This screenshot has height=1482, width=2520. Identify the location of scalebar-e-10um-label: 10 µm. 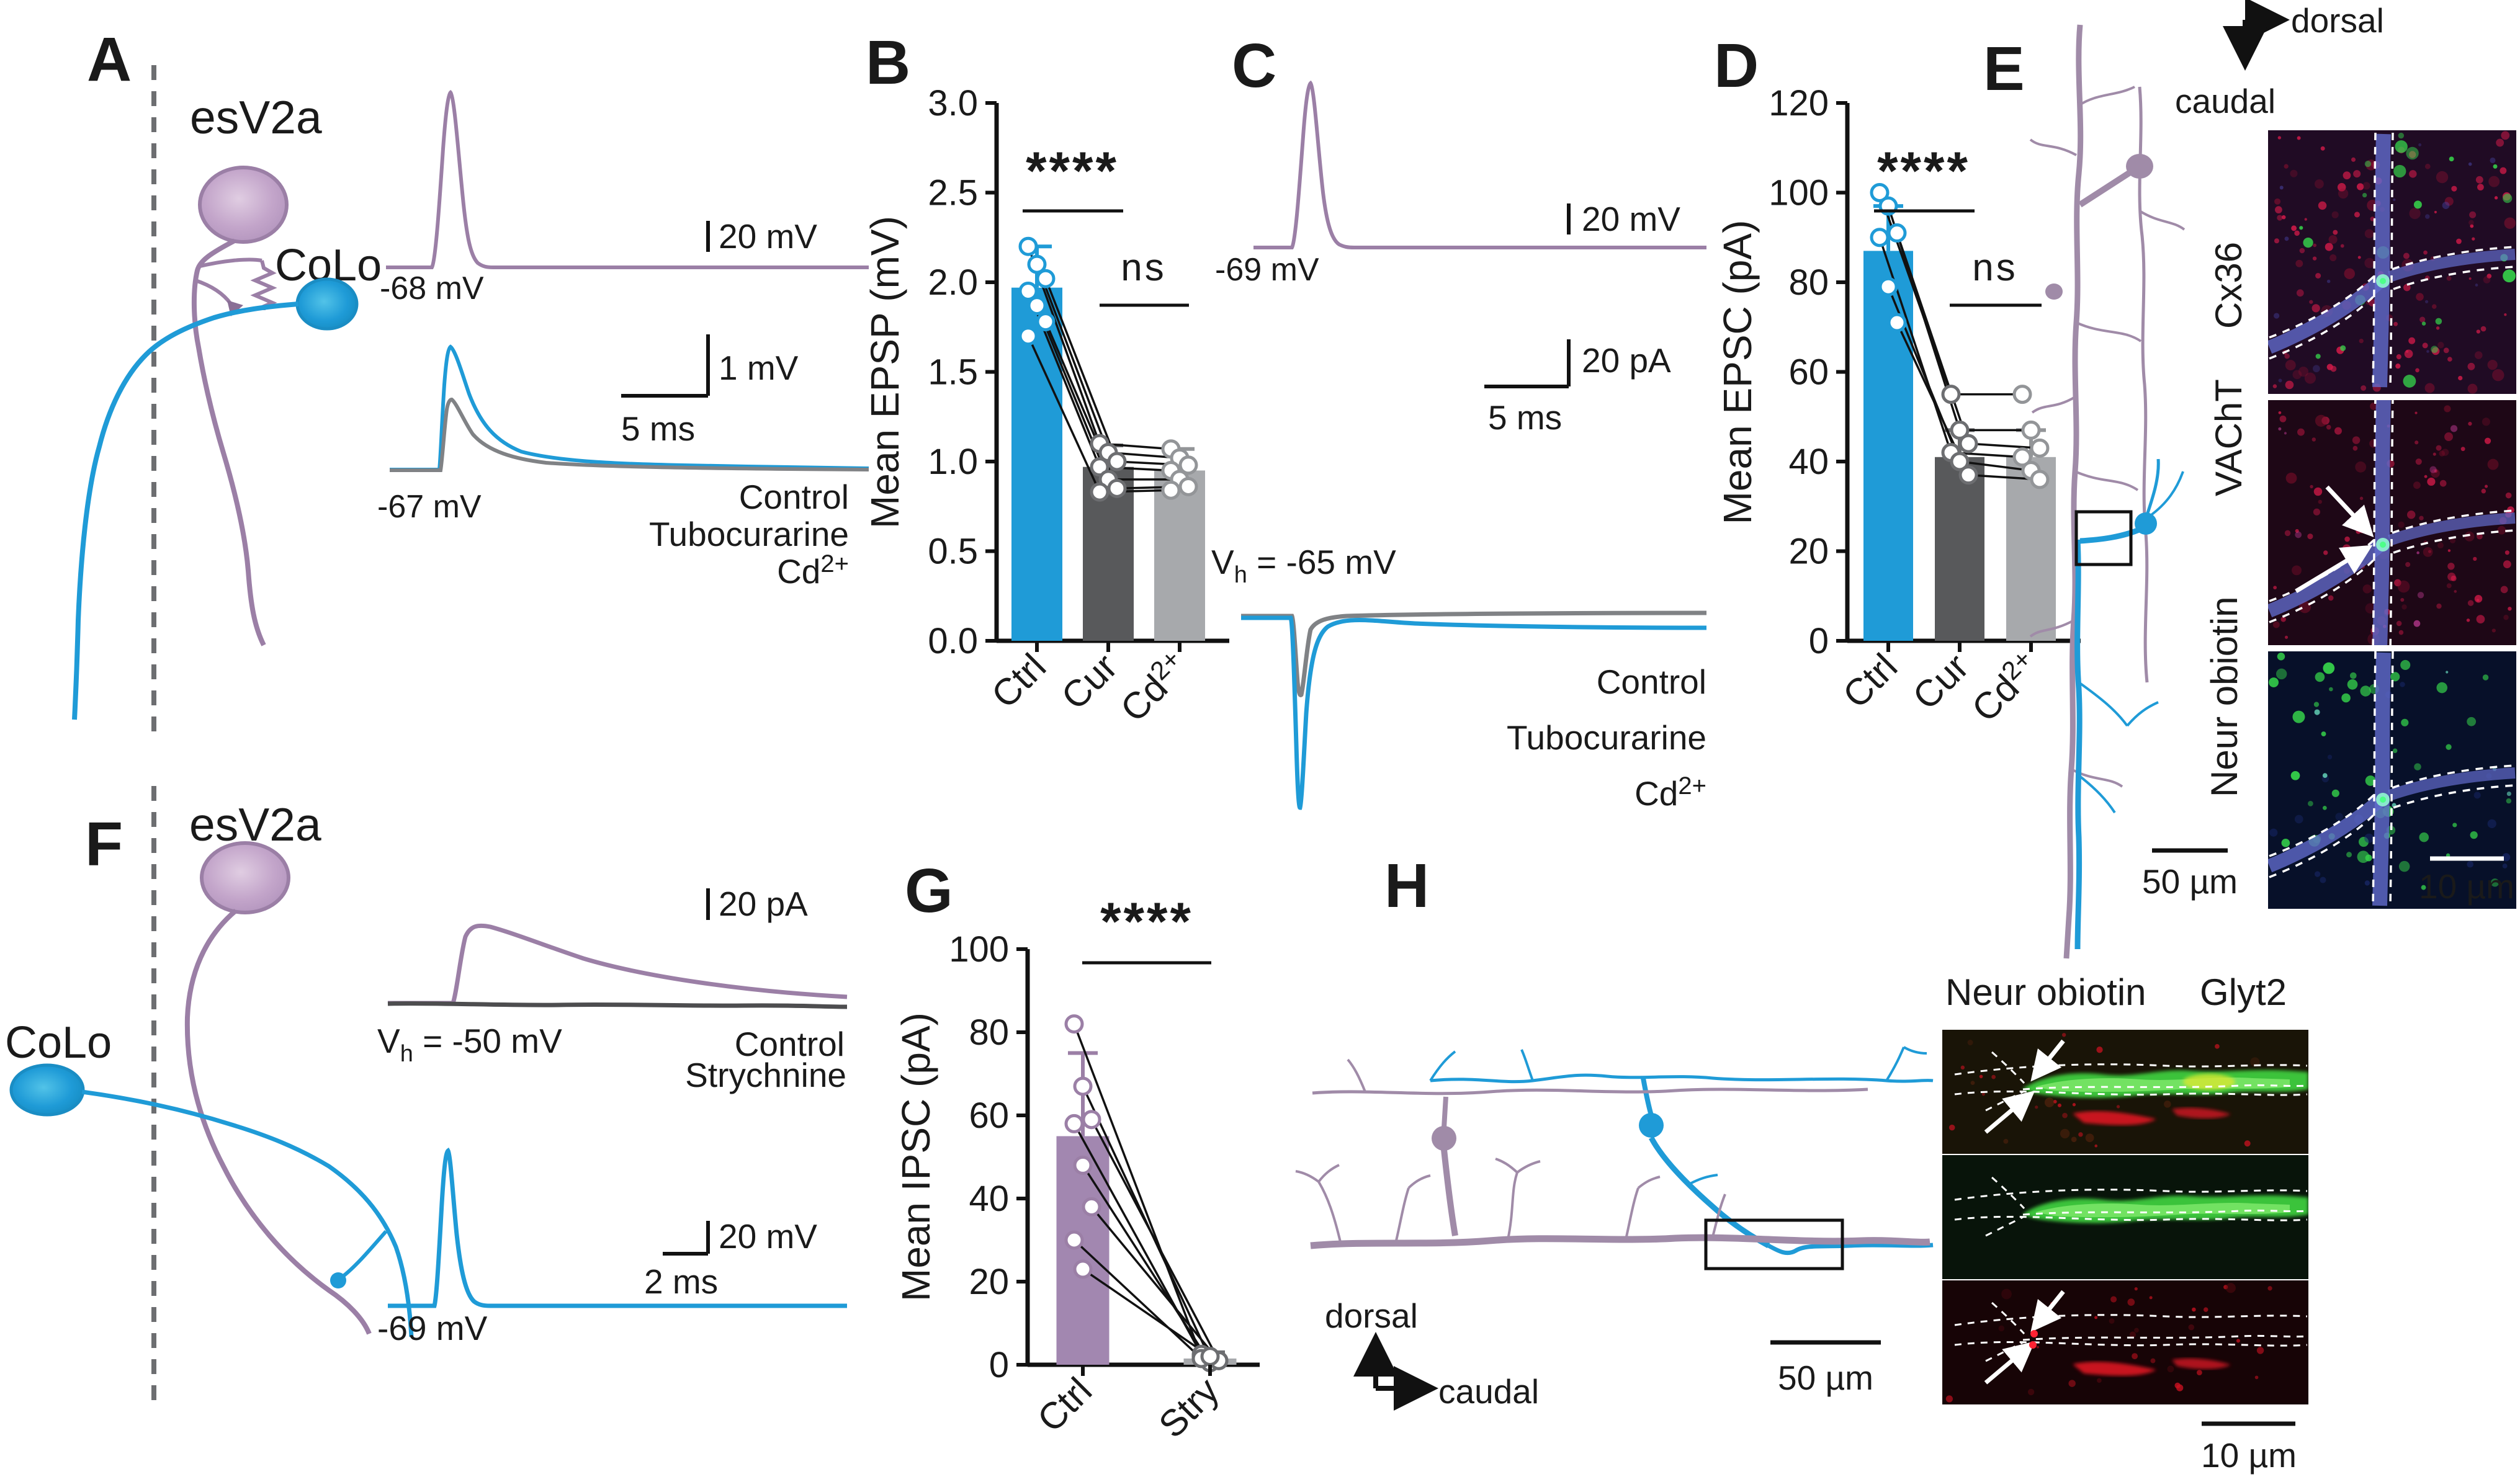
(2466, 886).